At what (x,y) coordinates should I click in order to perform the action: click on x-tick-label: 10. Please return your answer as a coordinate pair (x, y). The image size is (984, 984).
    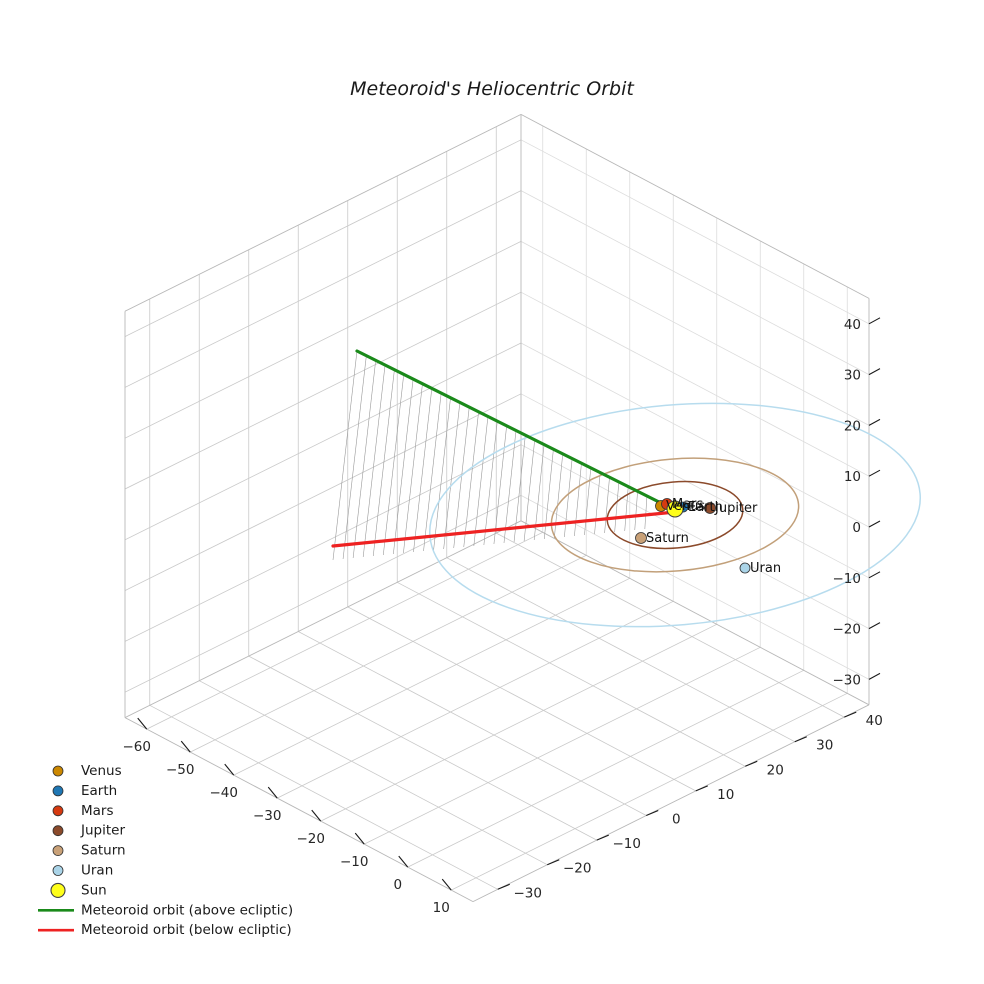
    Looking at the image, I should click on (441, 908).